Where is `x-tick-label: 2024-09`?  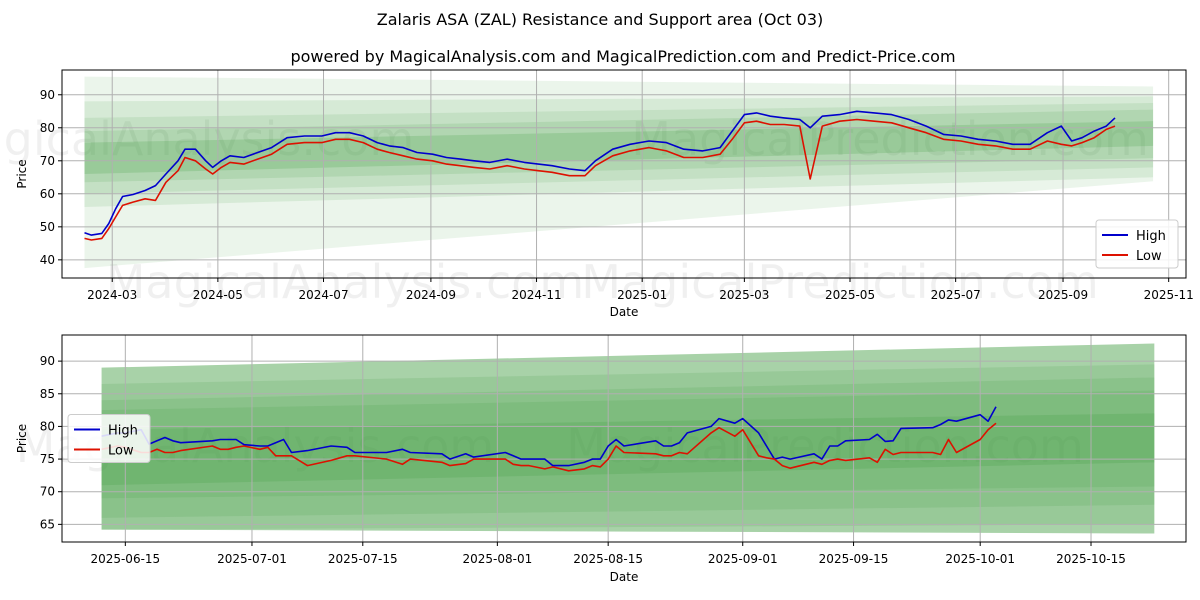
x-tick-label: 2024-09 is located at coordinates (431, 295).